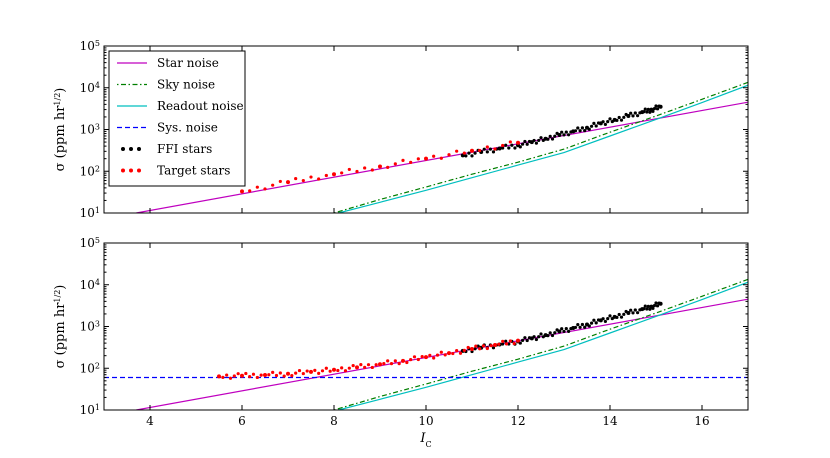  Describe the element at coordinates (186, 85) in the screenshot. I see `legend-label: Sky noise` at that location.